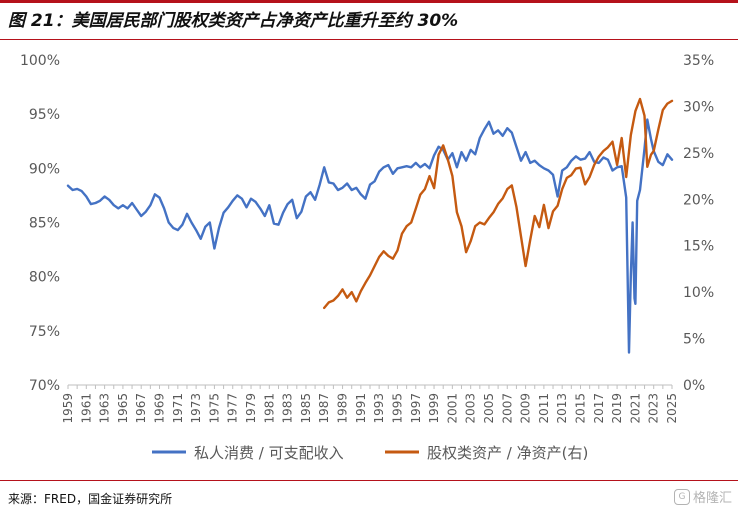 This screenshot has width=738, height=516. What do you see at coordinates (269, 453) in the screenshot?
I see `legend-label: 私人消费 / 可支配收入` at bounding box center [269, 453].